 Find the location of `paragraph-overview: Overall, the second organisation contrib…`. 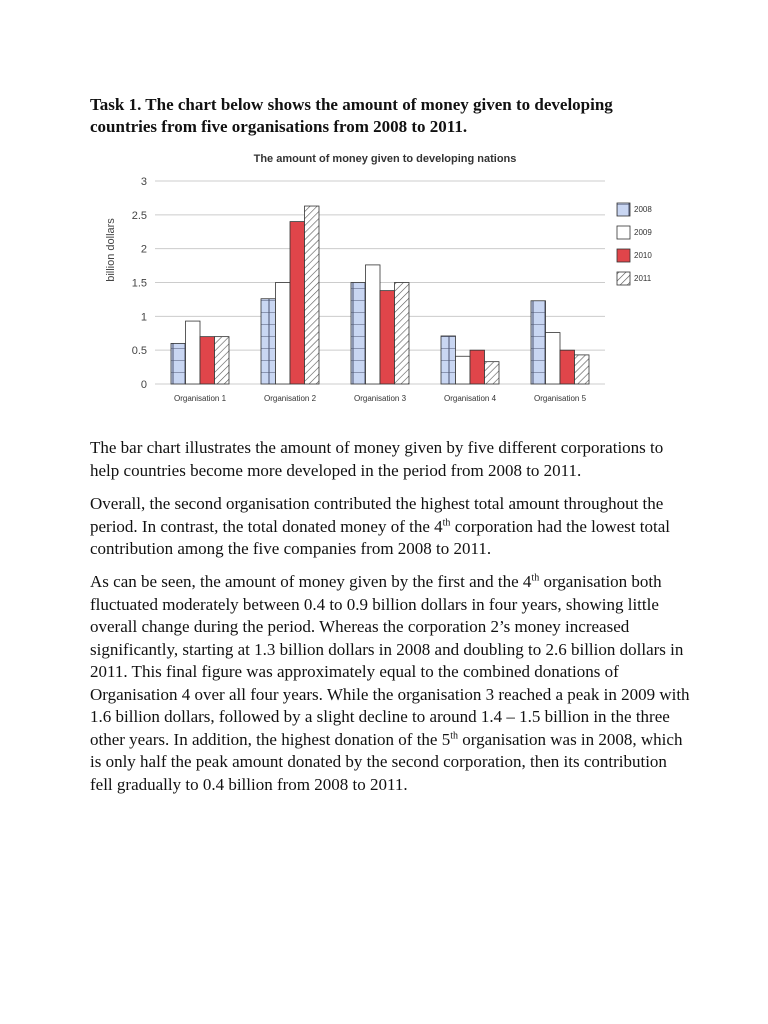

paragraph-overview: Overall, the second organisation contrib… is located at coordinates (390, 527).